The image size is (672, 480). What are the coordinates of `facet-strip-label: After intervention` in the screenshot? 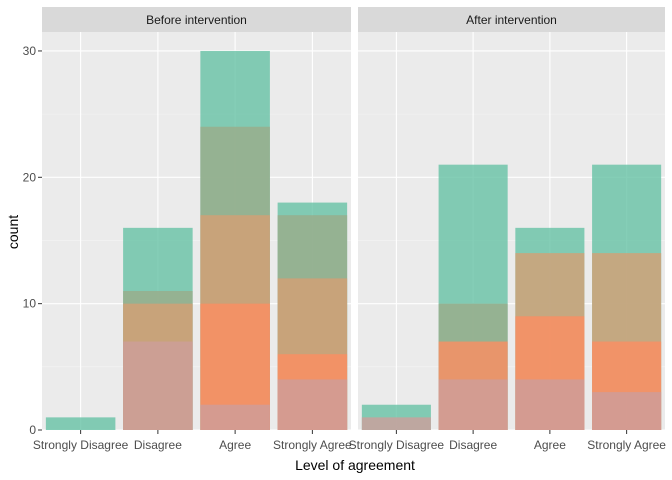 It's located at (511, 20).